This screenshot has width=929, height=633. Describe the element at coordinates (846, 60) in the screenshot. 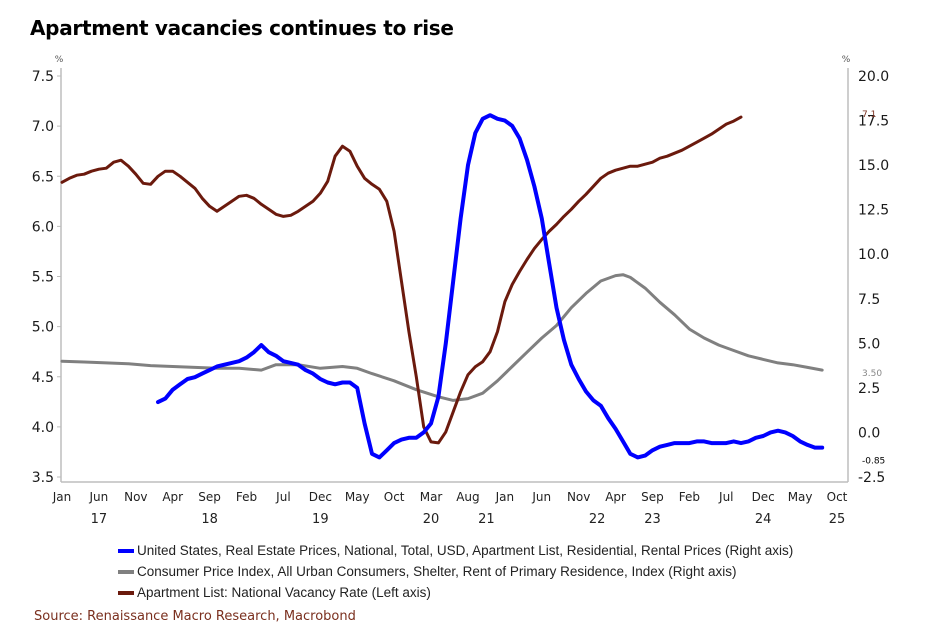

I see `right-axis-unit: %` at that location.